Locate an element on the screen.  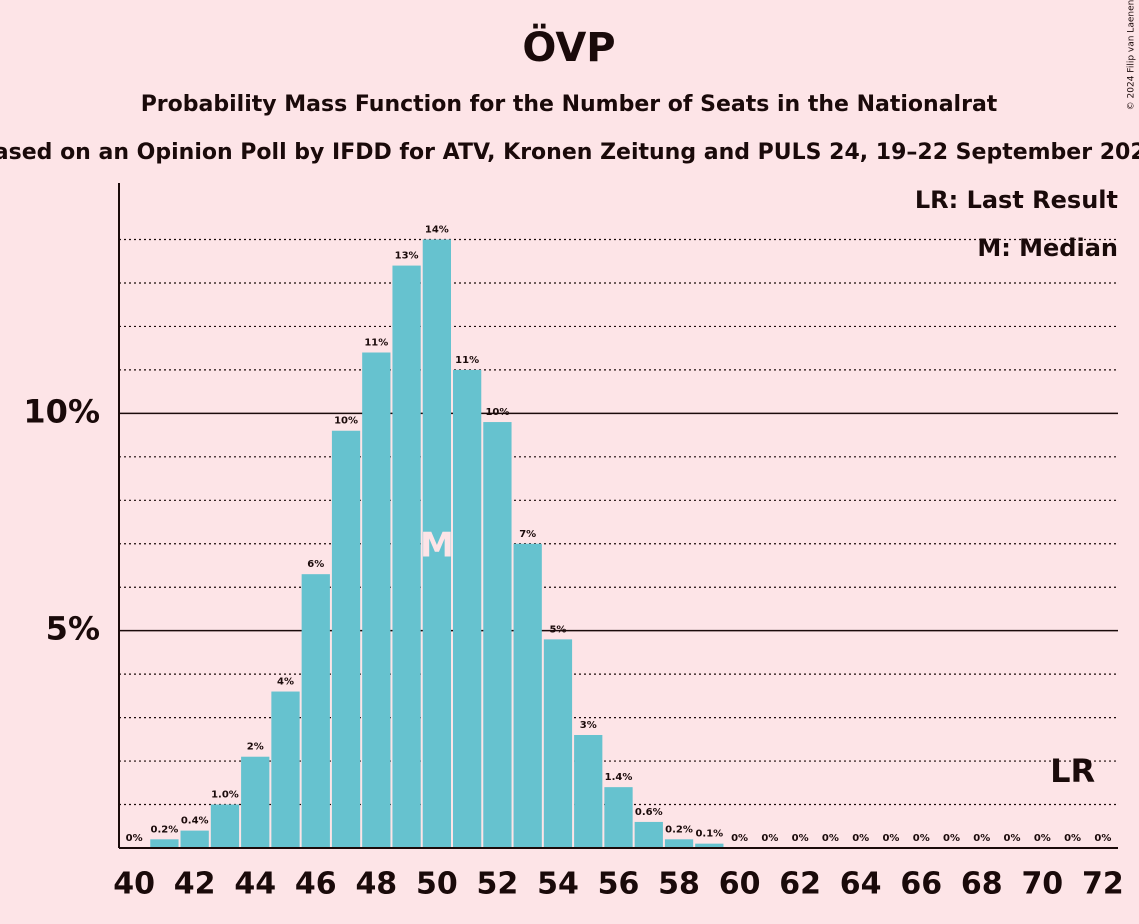
x-tick-label: 60 is located at coordinates (740, 884).